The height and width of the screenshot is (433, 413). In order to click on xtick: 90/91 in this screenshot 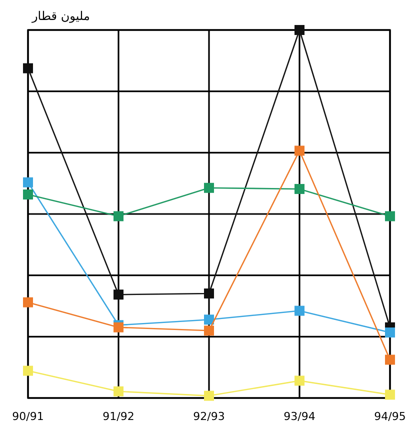, I will do `click(28, 416)`.